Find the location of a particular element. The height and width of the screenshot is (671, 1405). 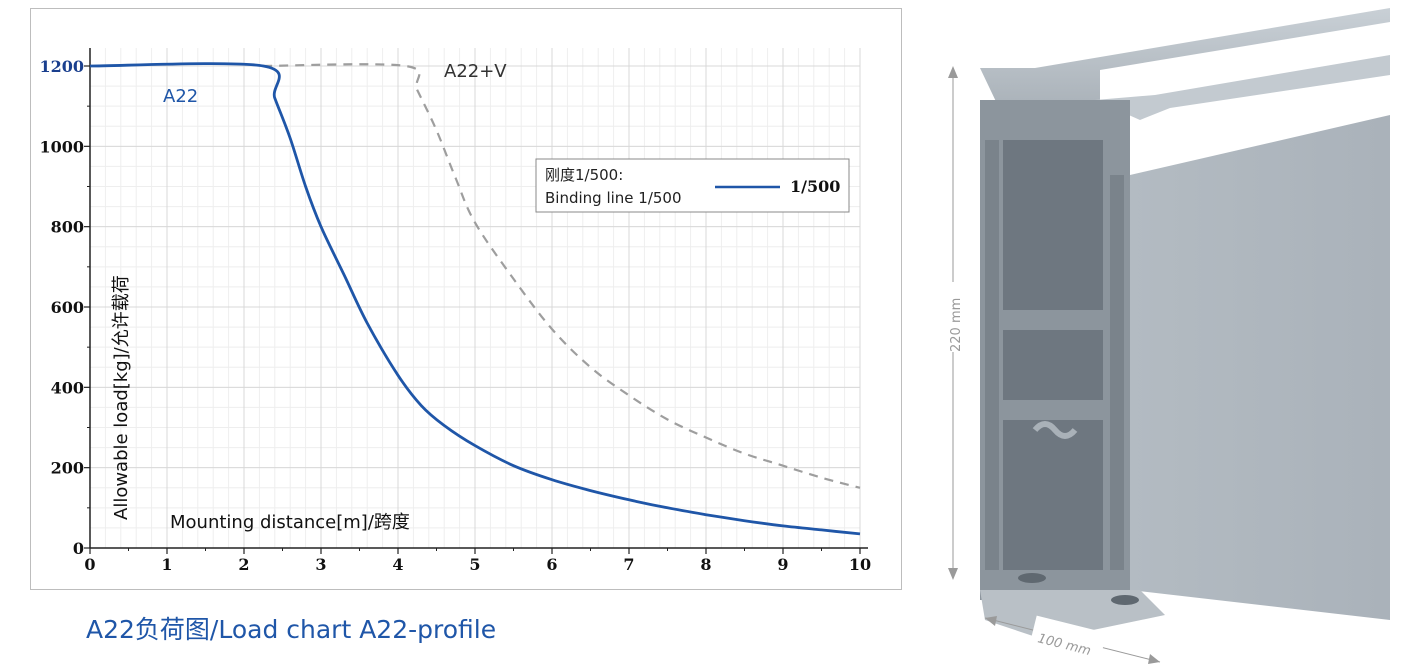

profile-bottom-slot-right is located at coordinates (1125, 600).